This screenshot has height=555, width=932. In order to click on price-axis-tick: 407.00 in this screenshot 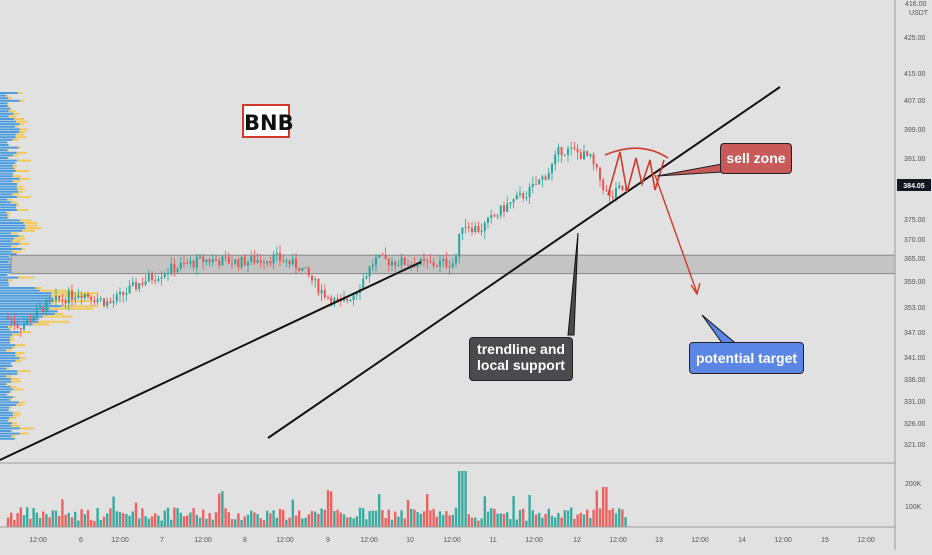, I will do `click(915, 101)`.